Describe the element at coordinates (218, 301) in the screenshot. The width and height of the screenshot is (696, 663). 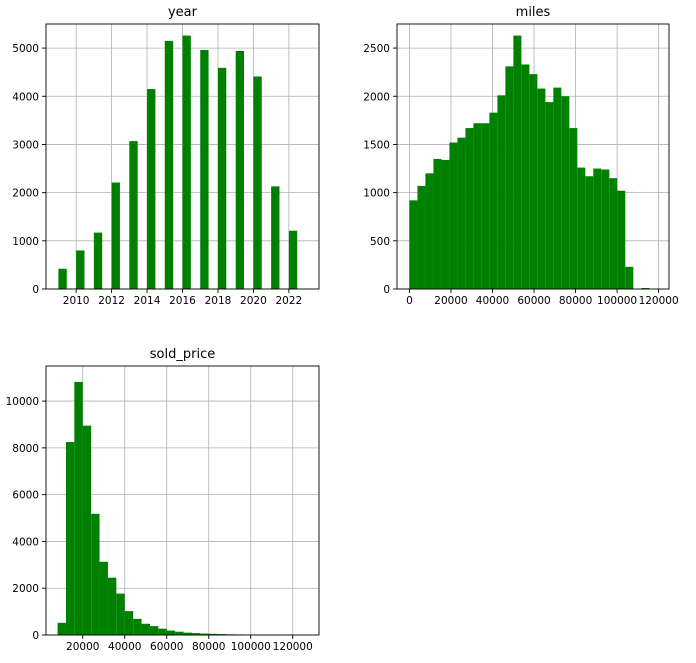
I see `x-tick-label: 2018` at that location.